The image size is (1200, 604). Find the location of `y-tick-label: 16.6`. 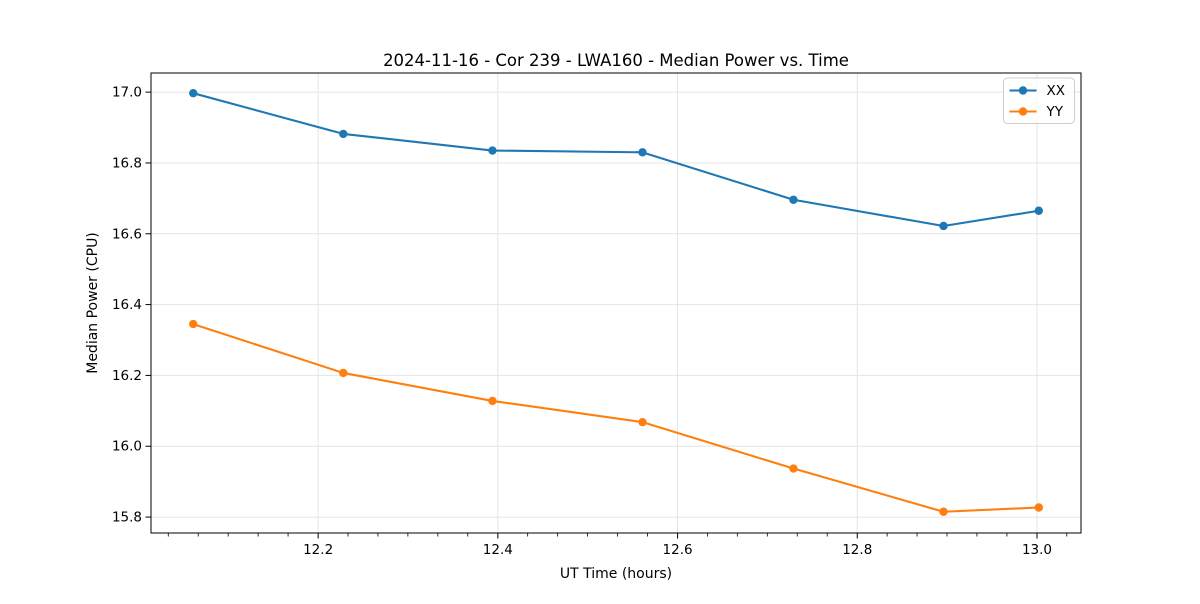

y-tick-label: 16.6 is located at coordinates (127, 234).